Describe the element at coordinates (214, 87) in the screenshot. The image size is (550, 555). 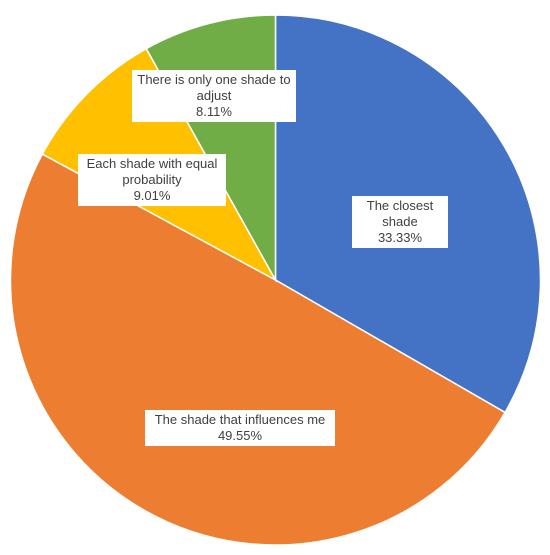
I see `category-label: There is only one shade to adjust` at that location.